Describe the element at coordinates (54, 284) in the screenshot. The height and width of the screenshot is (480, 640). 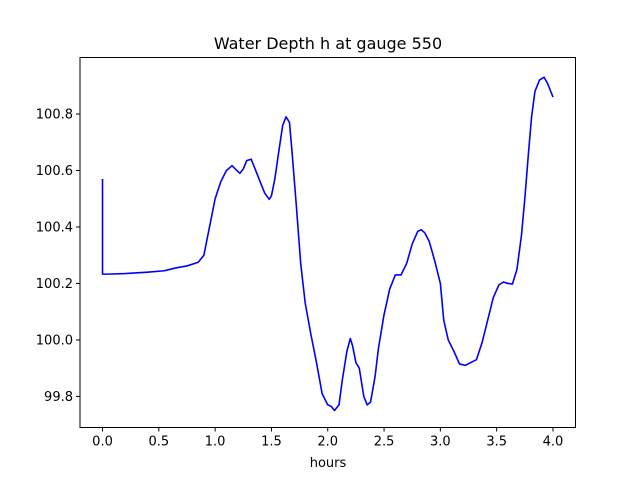
I see `y-tick-label: 100.2` at that location.